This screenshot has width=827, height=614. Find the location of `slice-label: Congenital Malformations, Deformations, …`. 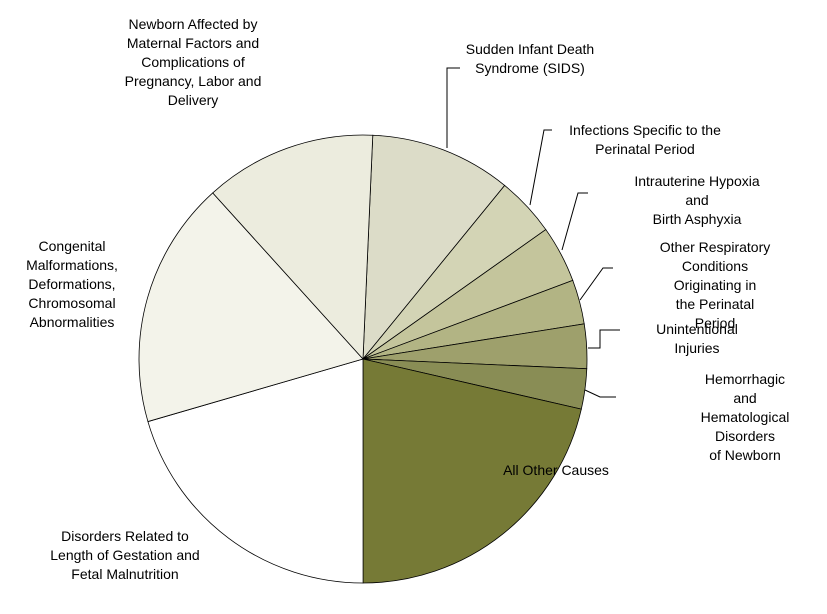

slice-label: Congenital Malformations, Deformations, … is located at coordinates (72, 284).